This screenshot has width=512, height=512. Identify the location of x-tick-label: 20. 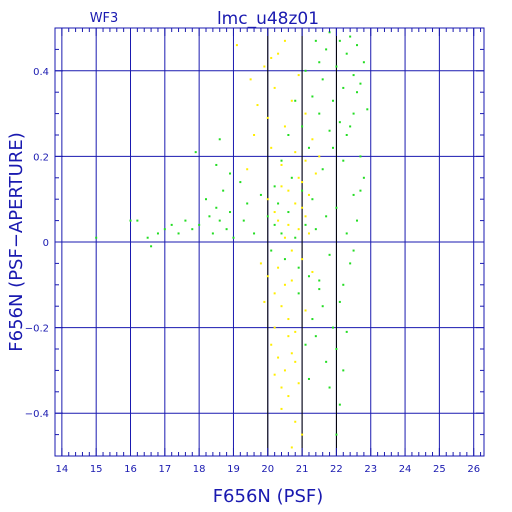
(267, 469).